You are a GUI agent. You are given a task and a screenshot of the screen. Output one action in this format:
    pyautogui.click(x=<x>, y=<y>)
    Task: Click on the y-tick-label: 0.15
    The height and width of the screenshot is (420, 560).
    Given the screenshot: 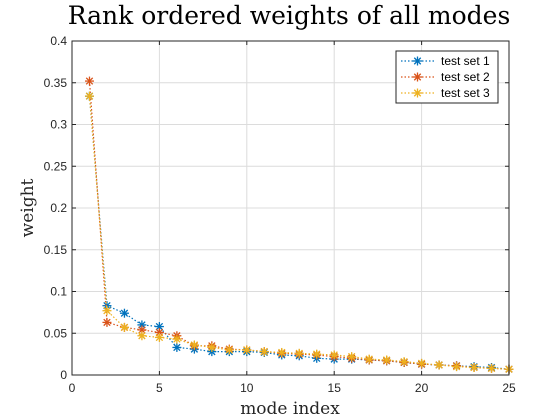 What is the action you would take?
    pyautogui.click(x=56, y=250)
    